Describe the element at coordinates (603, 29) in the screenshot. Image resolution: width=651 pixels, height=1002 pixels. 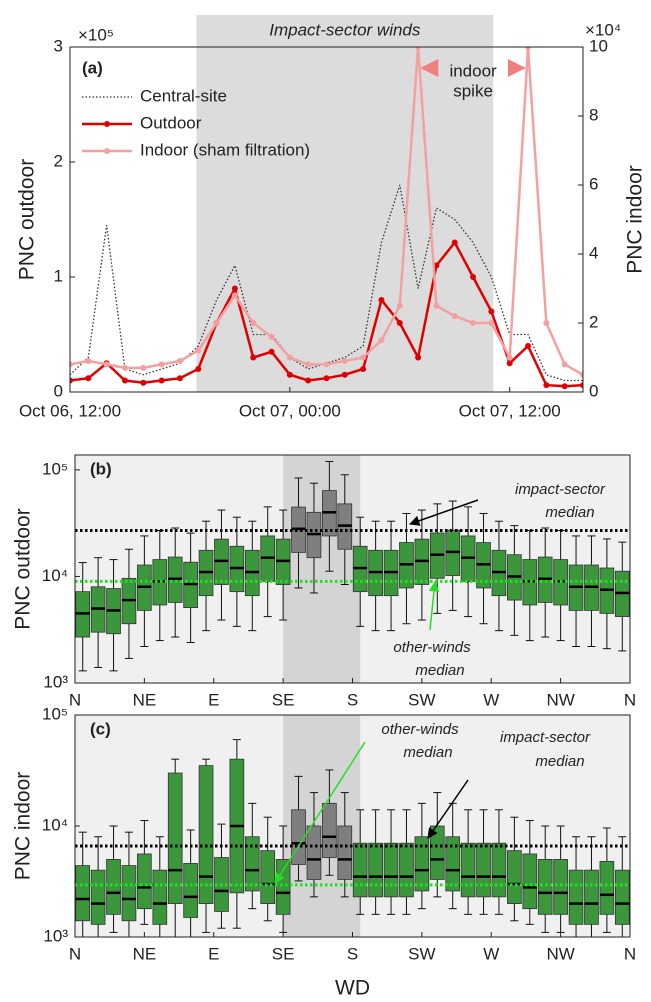
I see `y2-scale-label: ×10⁴` at that location.